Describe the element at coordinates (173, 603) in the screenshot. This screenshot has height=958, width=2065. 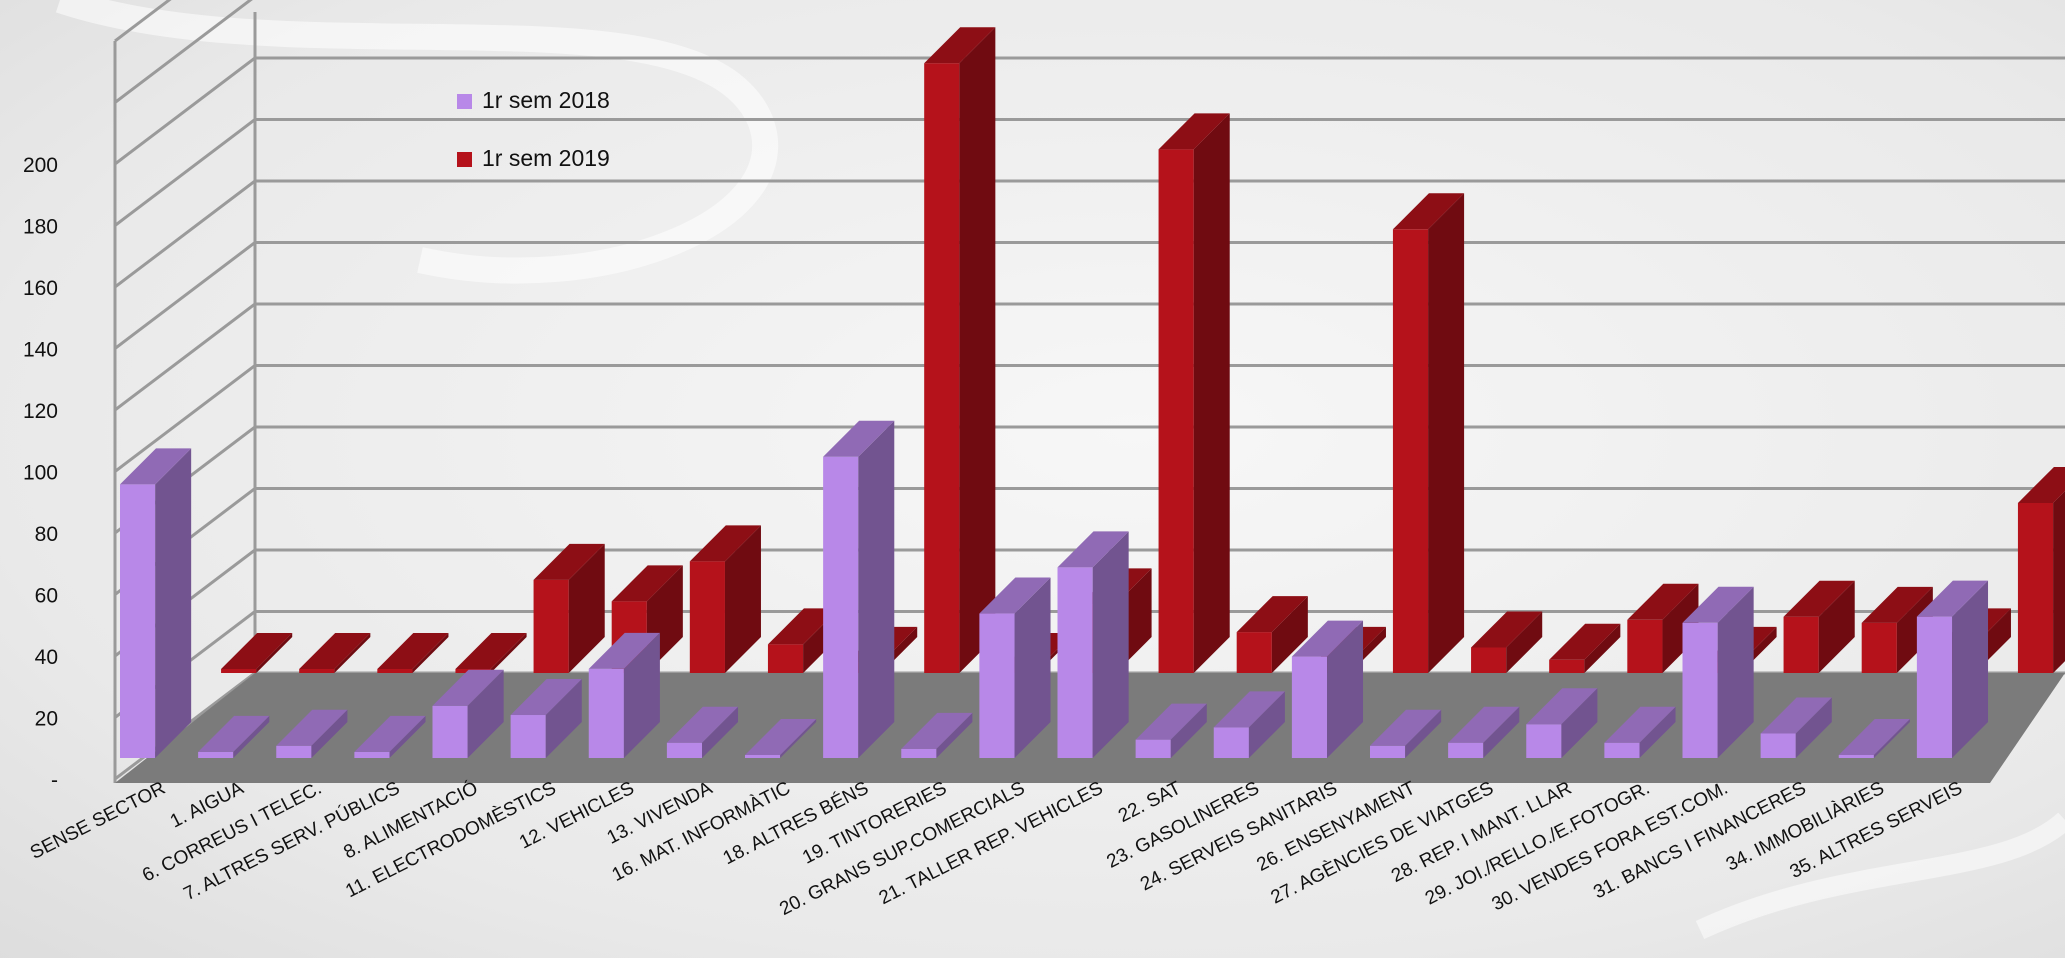
I see `bar-2018-0-side` at that location.